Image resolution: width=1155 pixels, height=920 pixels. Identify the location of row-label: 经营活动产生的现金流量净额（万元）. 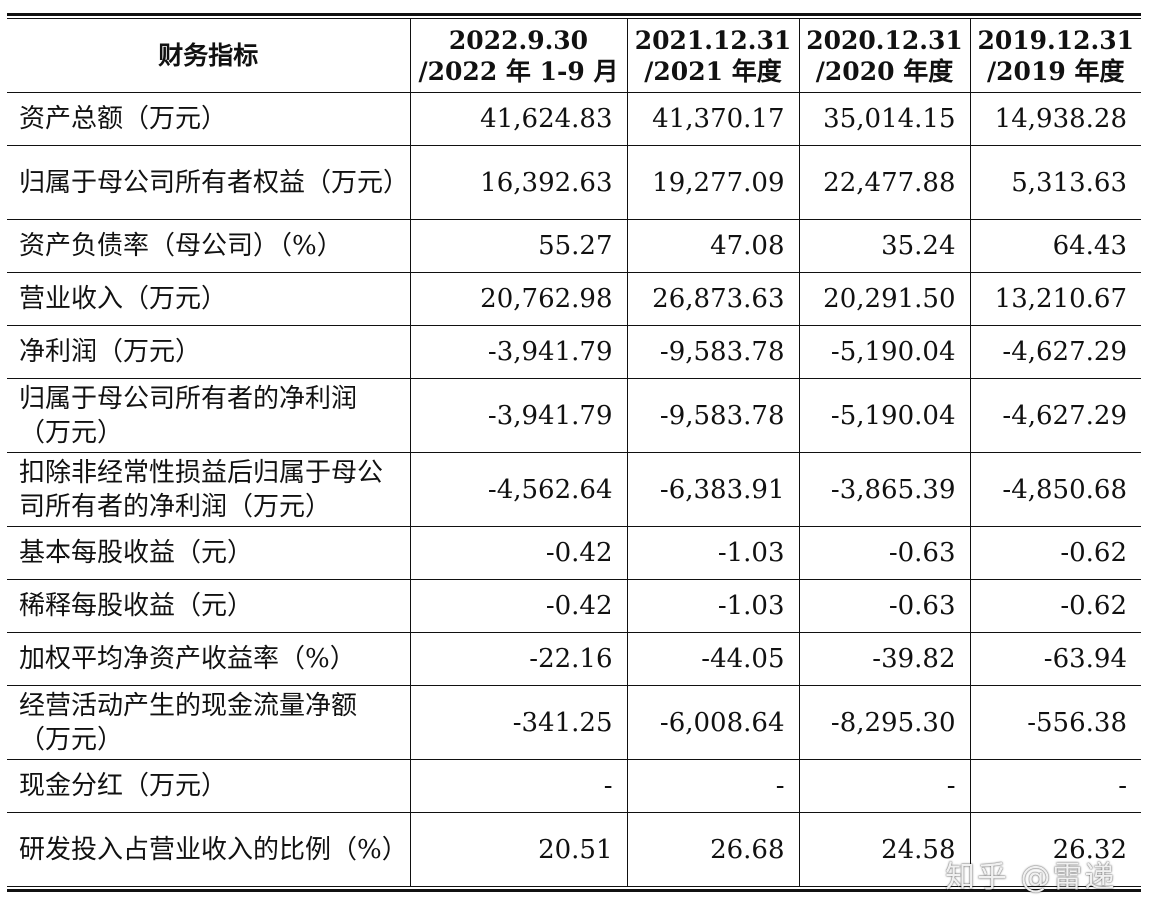
(209, 722).